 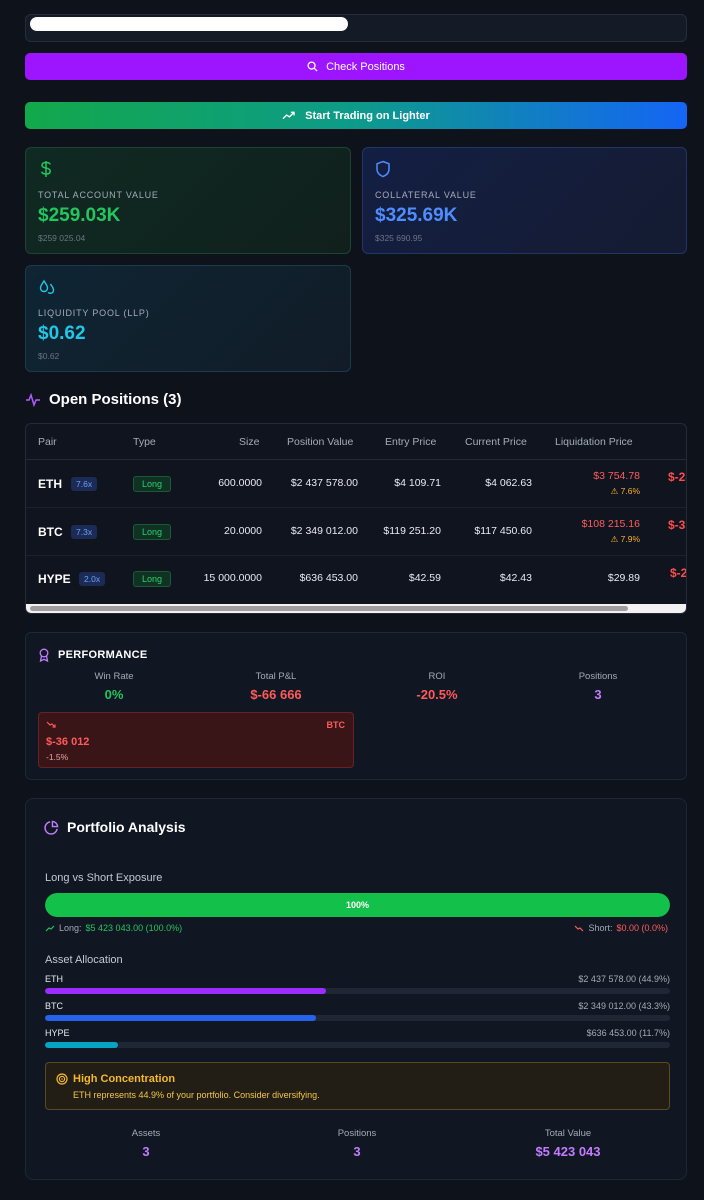 What do you see at coordinates (437, 686) in the screenshot?
I see `roi-stat: ROI -20.5%` at bounding box center [437, 686].